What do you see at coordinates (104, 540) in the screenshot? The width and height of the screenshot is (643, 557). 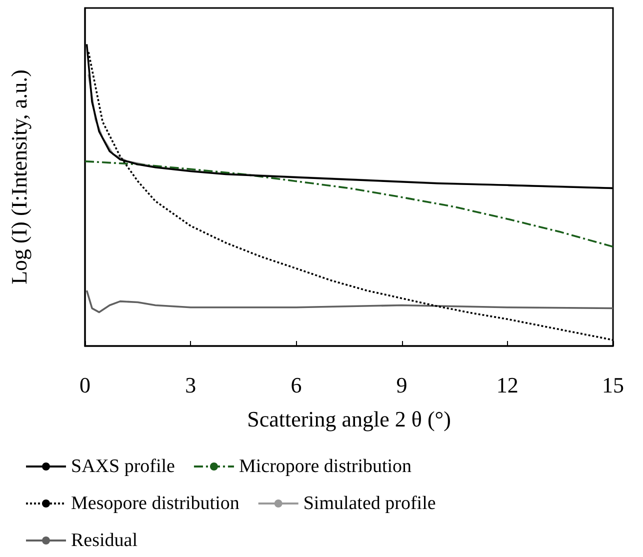 I see `legend-label: Residual` at bounding box center [104, 540].